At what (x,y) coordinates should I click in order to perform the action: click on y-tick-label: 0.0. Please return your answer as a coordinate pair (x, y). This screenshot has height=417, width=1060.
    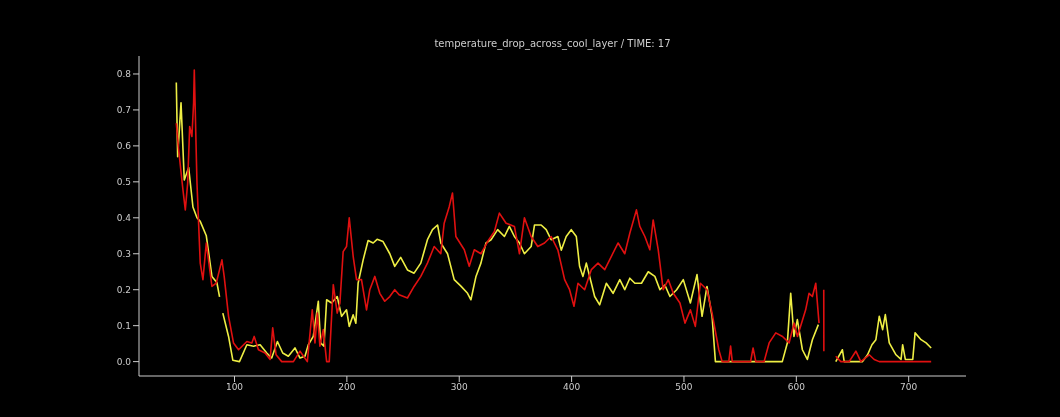
    Looking at the image, I should click on (124, 361).